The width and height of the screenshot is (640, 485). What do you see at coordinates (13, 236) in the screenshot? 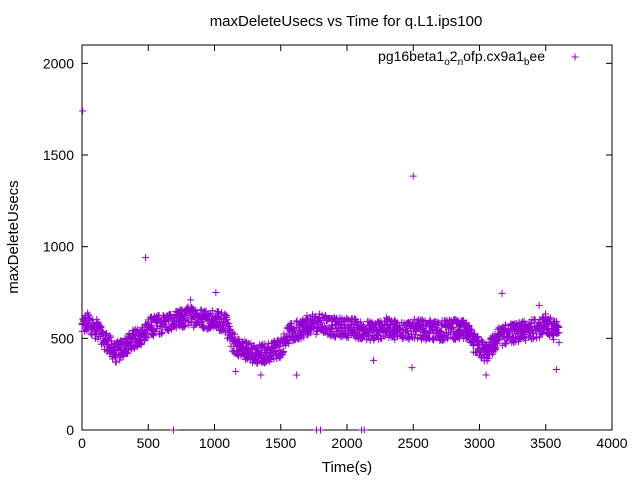
I see `y-axis-label: maxDeleteUsecs` at bounding box center [13, 236].